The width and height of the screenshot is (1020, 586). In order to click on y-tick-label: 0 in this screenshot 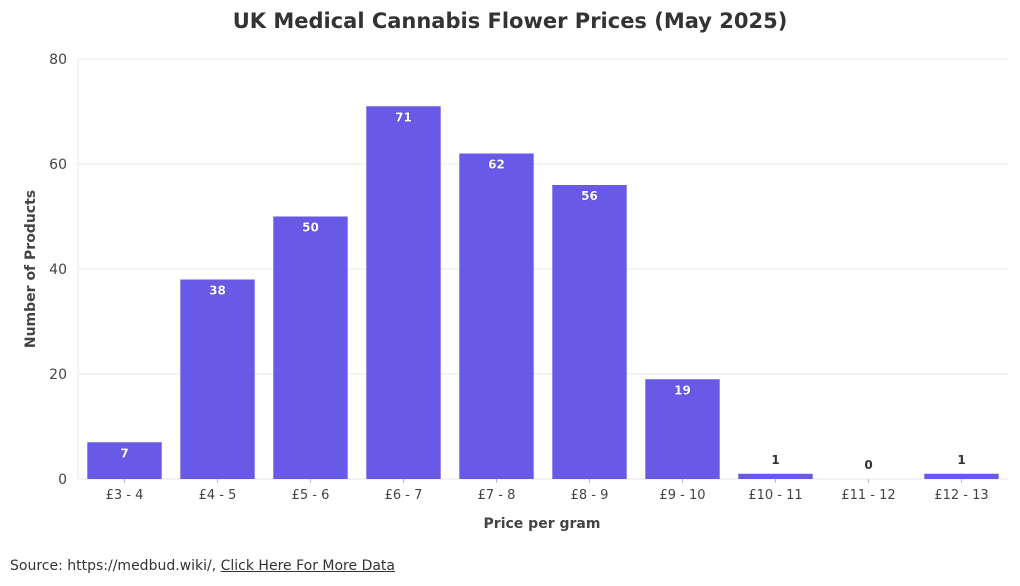, I will do `click(62, 480)`.